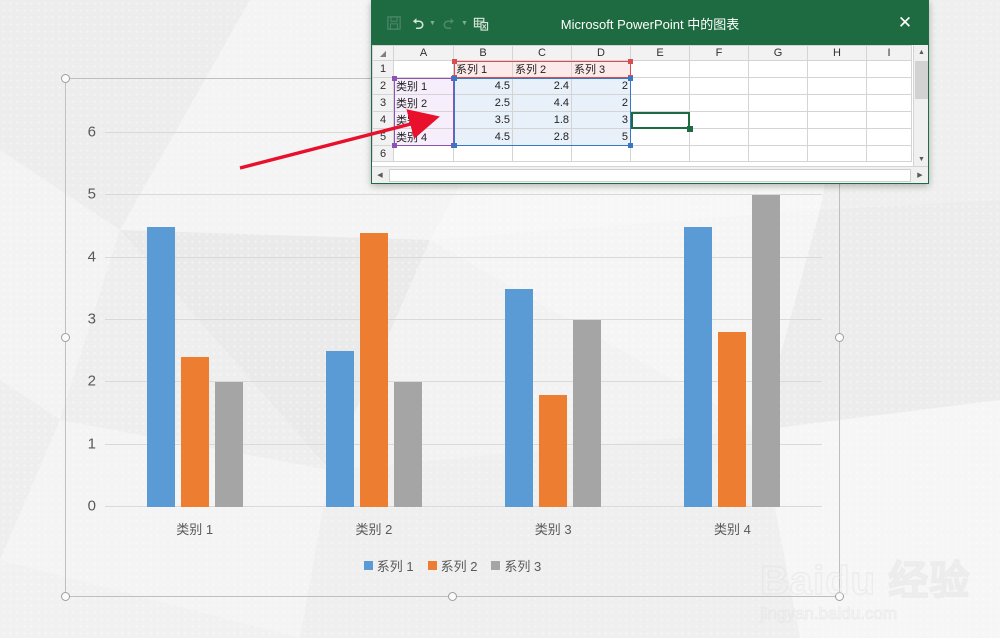  What do you see at coordinates (660, 53) in the screenshot?
I see `column-header: E` at bounding box center [660, 53].